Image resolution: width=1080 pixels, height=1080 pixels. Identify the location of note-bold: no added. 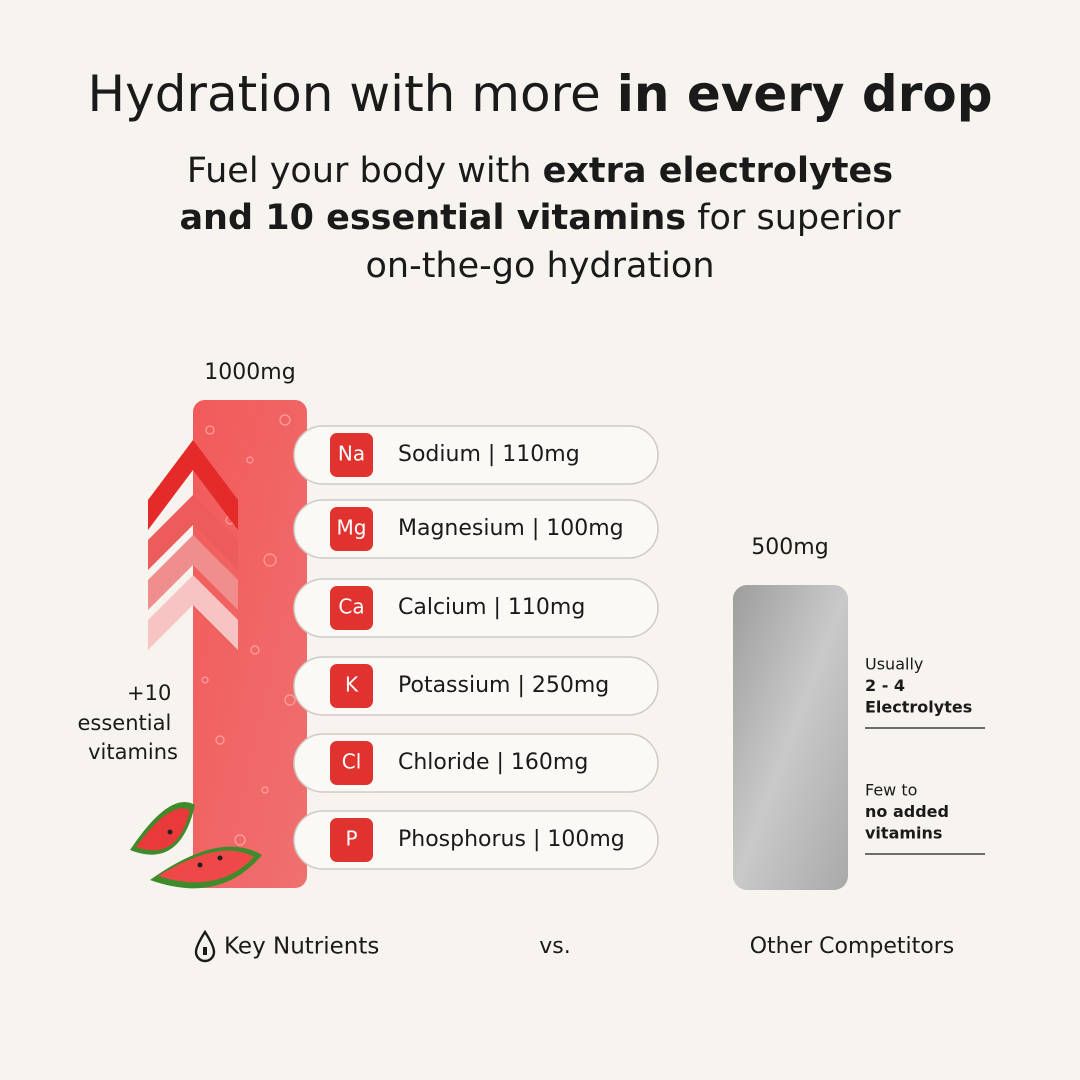
(907, 811).